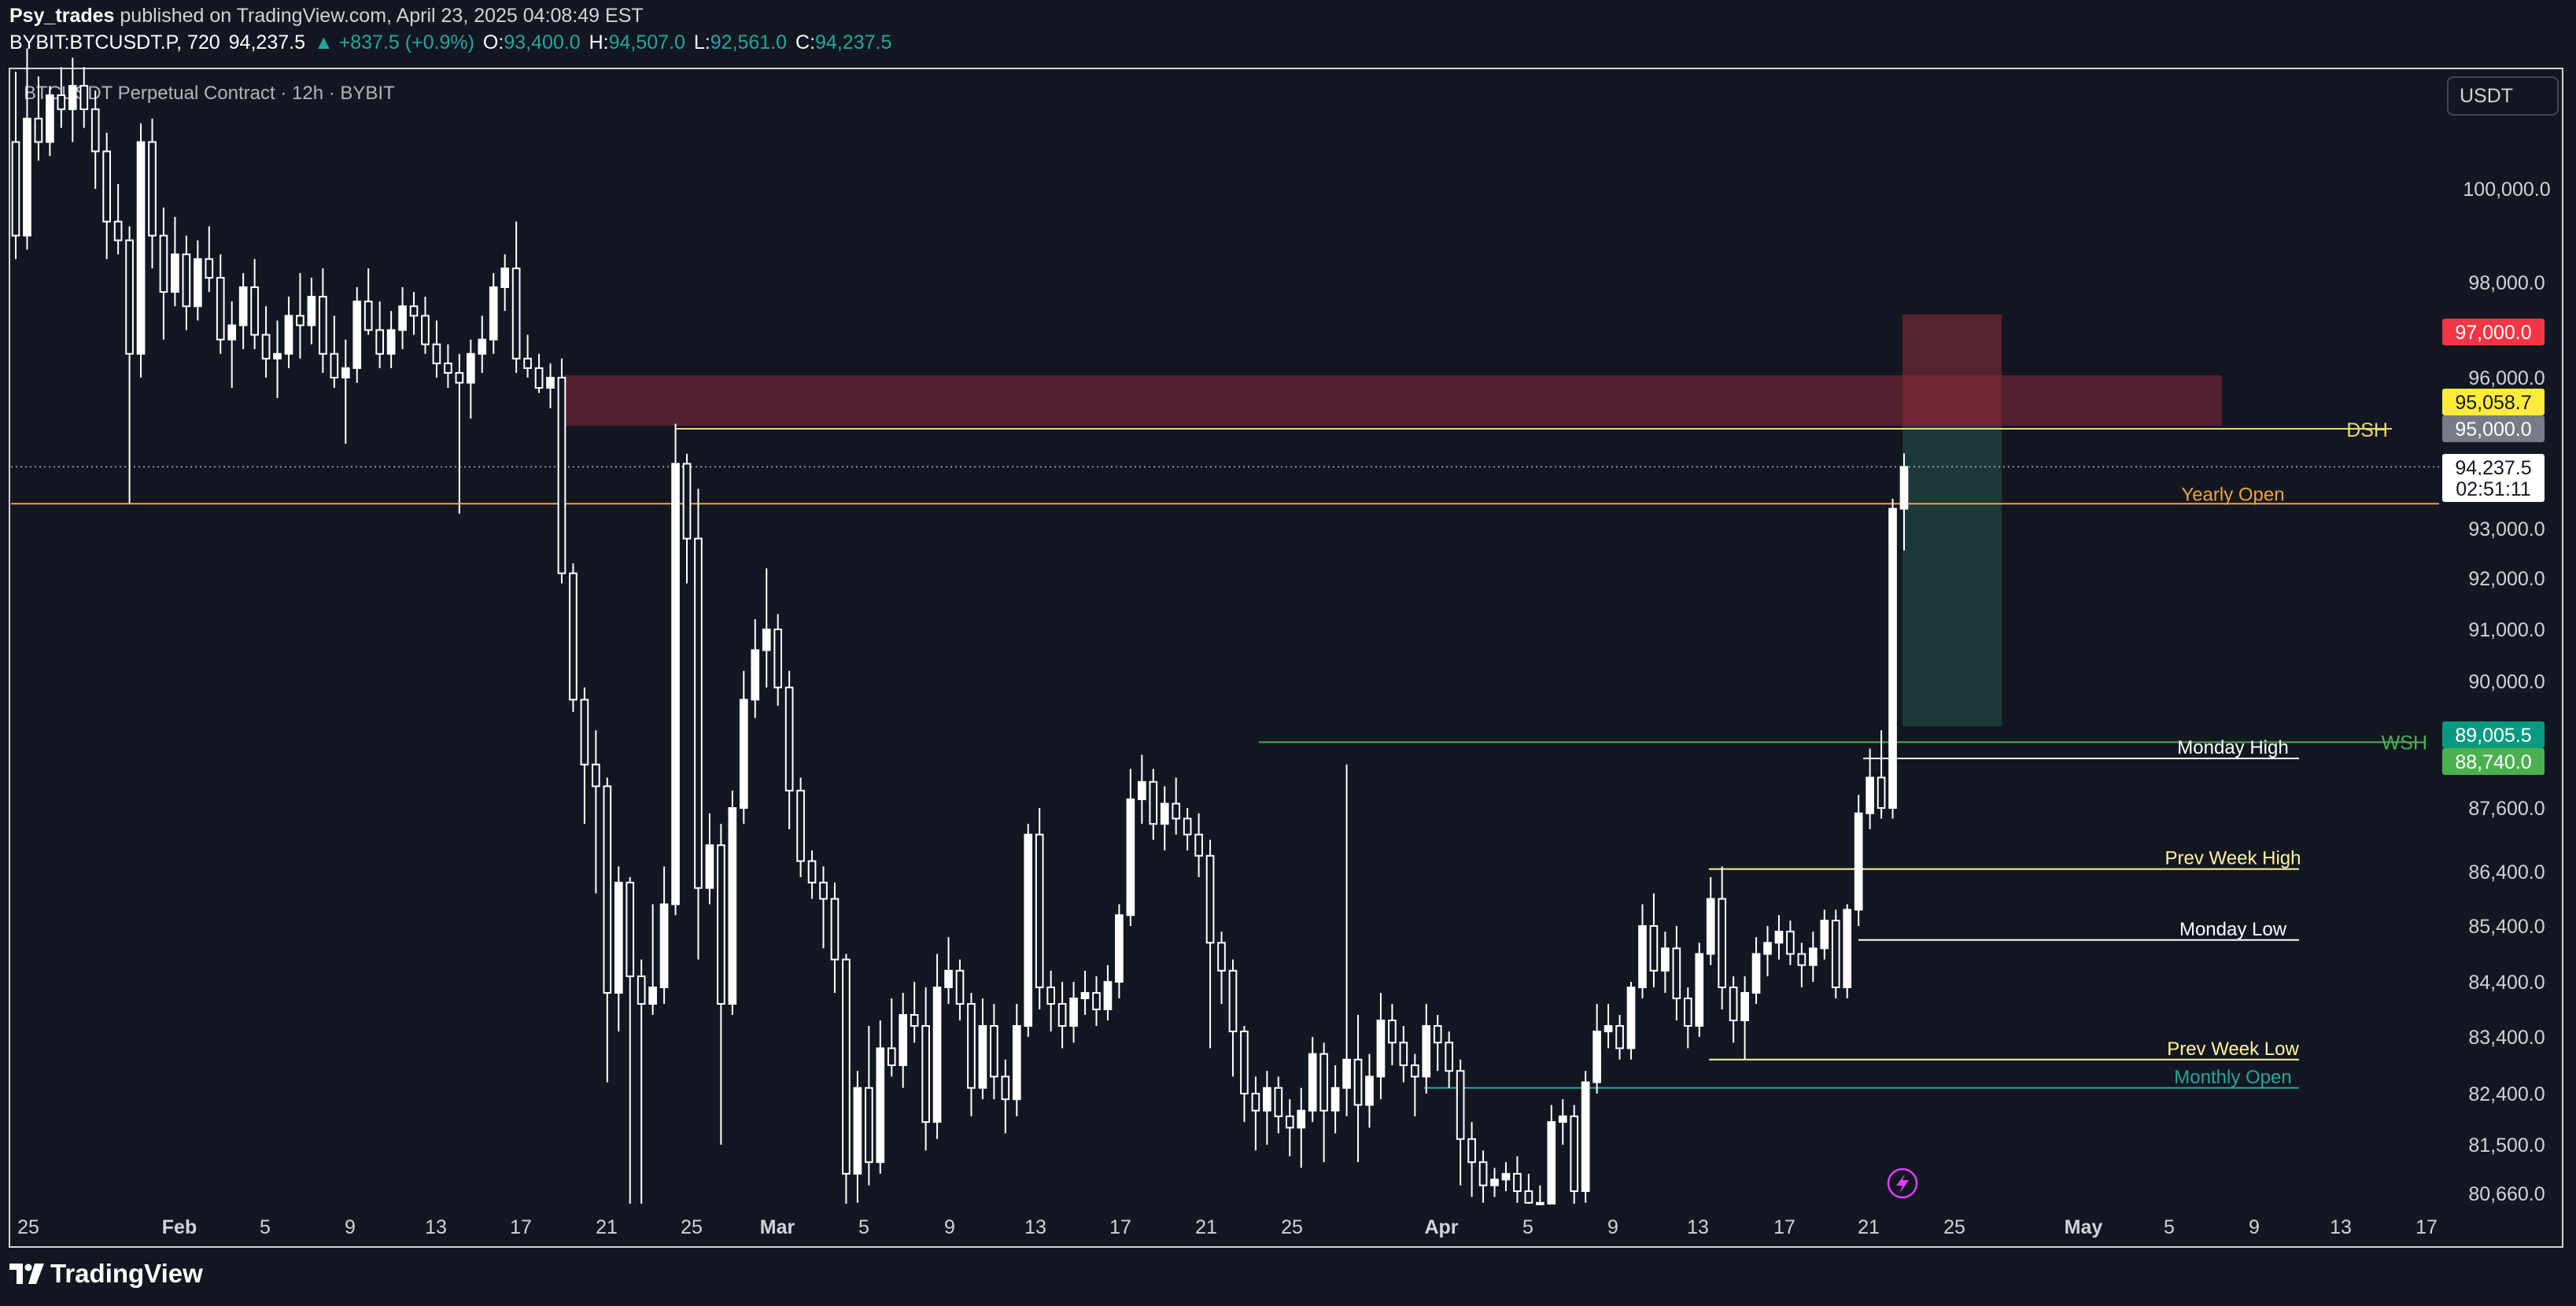 This screenshot has width=2576, height=1306. What do you see at coordinates (2493, 402) in the screenshot?
I see `price-badge: 95,058.7` at bounding box center [2493, 402].